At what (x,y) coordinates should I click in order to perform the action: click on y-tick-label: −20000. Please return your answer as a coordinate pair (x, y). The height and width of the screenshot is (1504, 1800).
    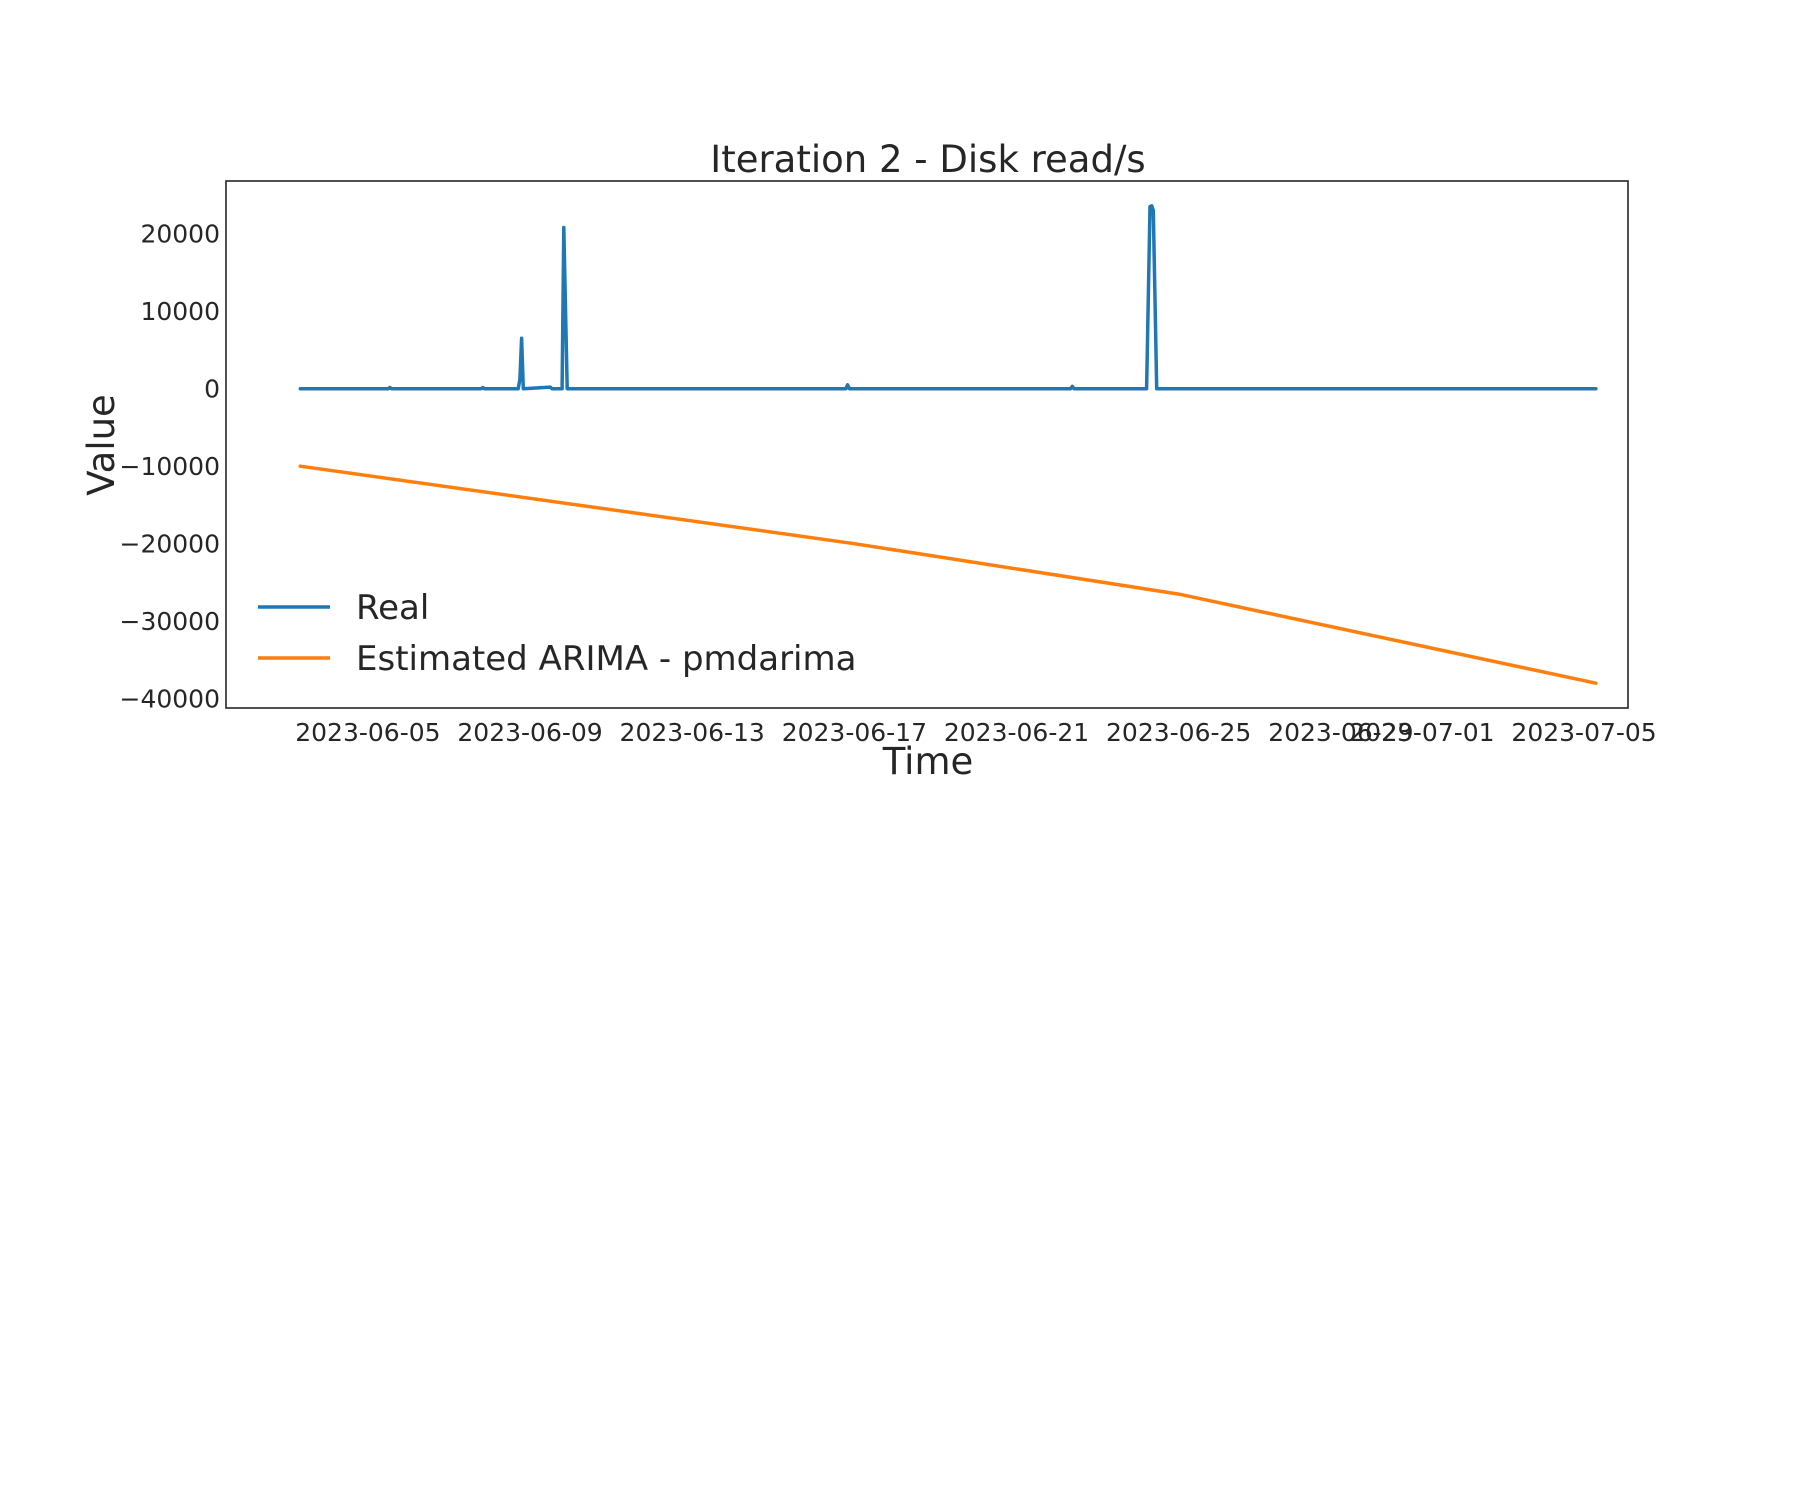
    Looking at the image, I should click on (170, 544).